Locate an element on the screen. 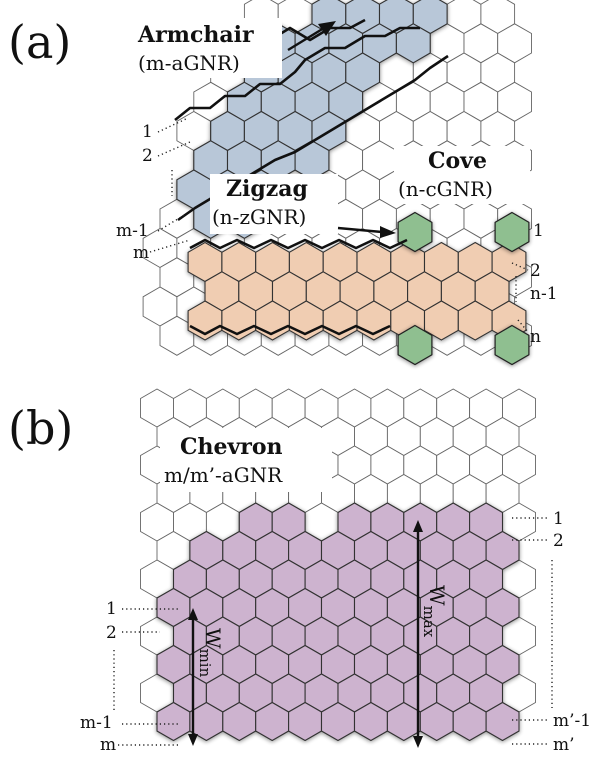 Image resolution: width=603 pixels, height=758 pixels. w-min-arrowhead-top is located at coordinates (193, 614).